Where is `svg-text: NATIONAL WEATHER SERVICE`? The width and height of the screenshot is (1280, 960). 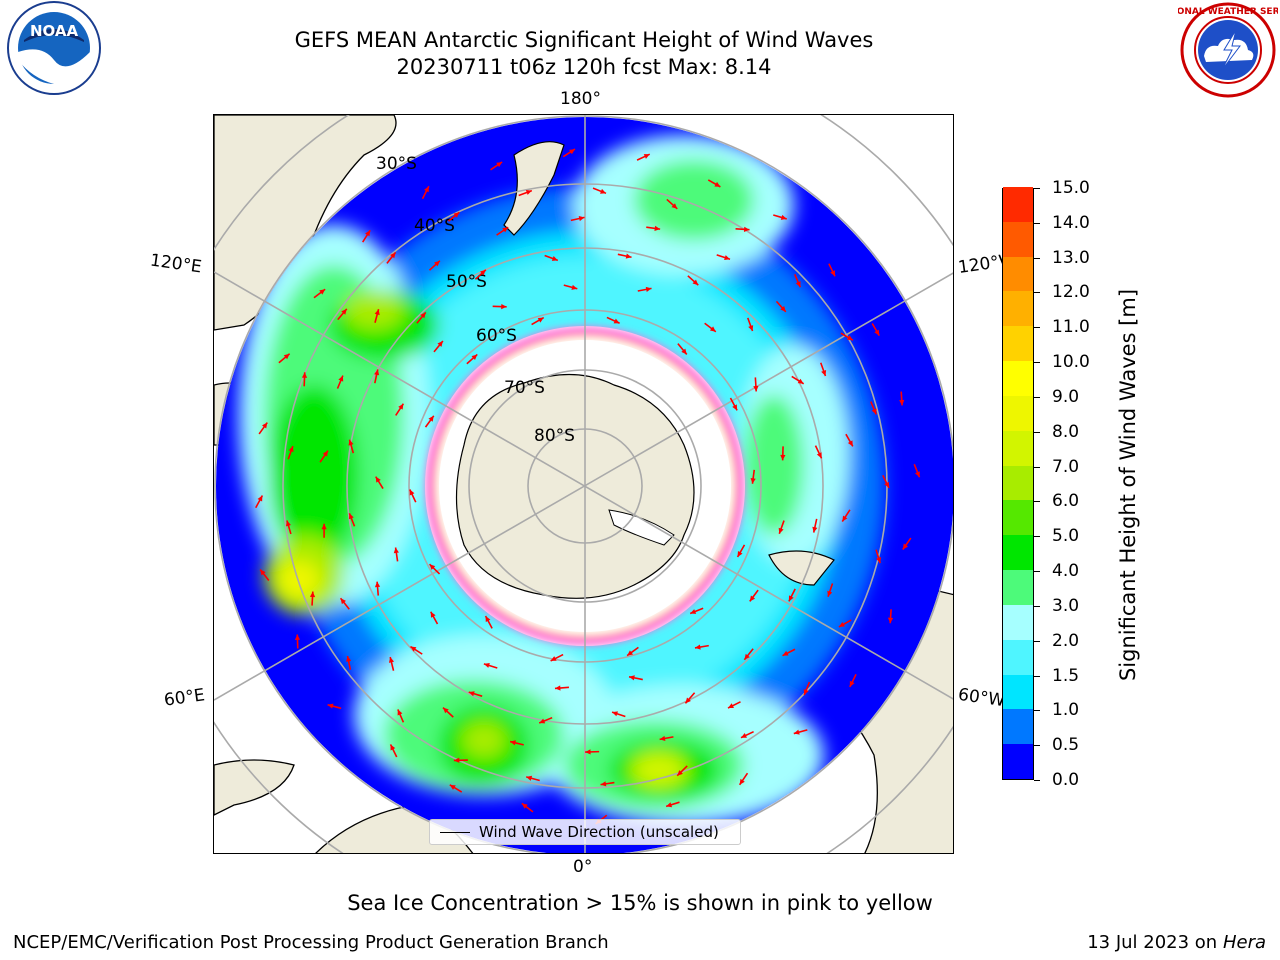 svg-text: NATIONAL WEATHER SERVICE is located at coordinates (1228, 12).